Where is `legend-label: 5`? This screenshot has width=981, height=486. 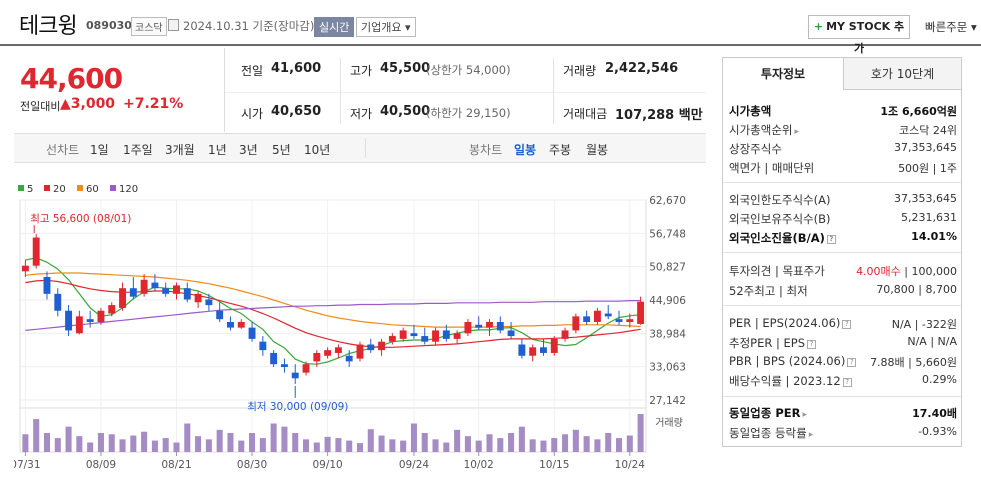 legend-label: 5 is located at coordinates (30, 189).